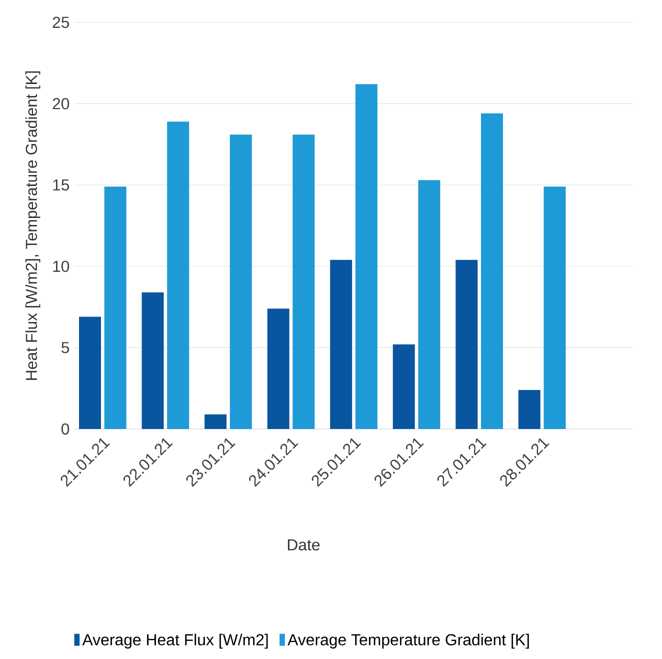  Describe the element at coordinates (65, 429) in the screenshot. I see `y-tick-label: 0` at that location.